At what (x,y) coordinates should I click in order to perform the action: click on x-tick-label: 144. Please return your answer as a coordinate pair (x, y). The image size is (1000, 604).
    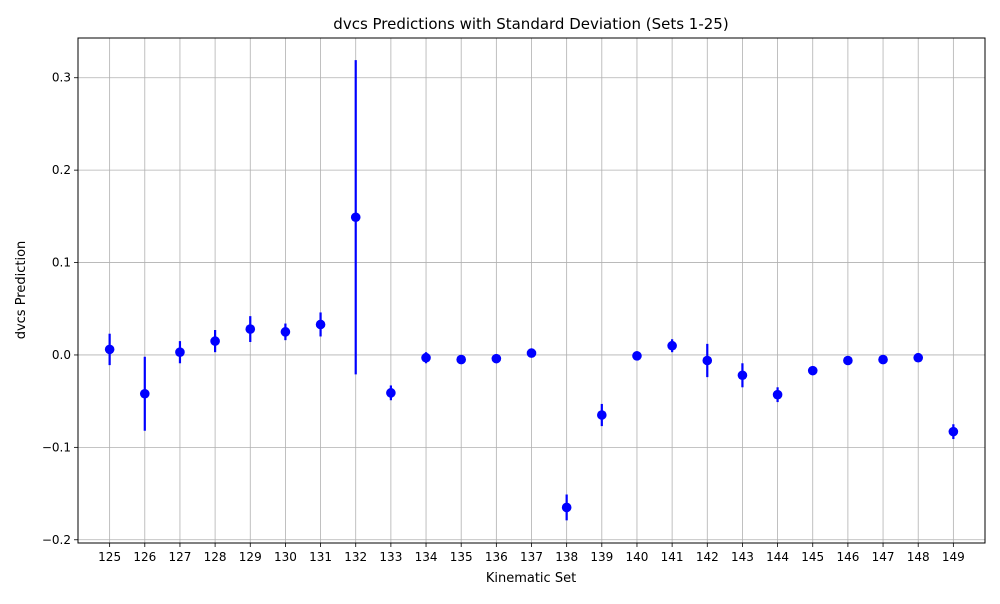
    Looking at the image, I should click on (777, 557).